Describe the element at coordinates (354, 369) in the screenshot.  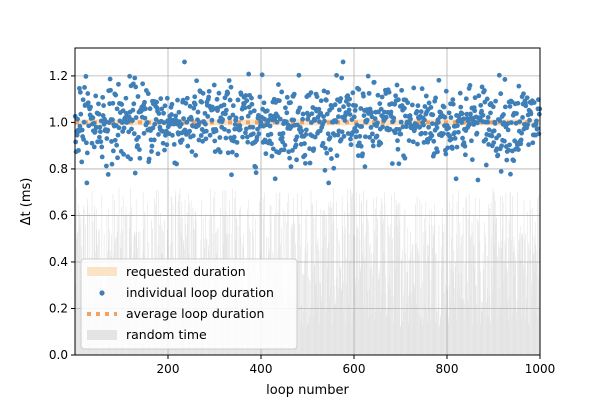
I see `x-tick-label: 600` at that location.